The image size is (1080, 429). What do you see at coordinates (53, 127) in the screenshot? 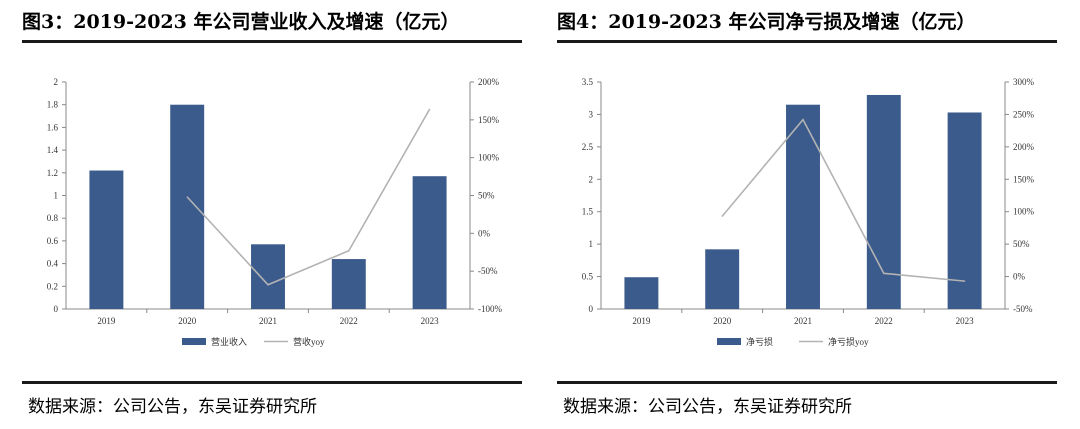
I see `left-tick-label: 1.6` at bounding box center [53, 127].